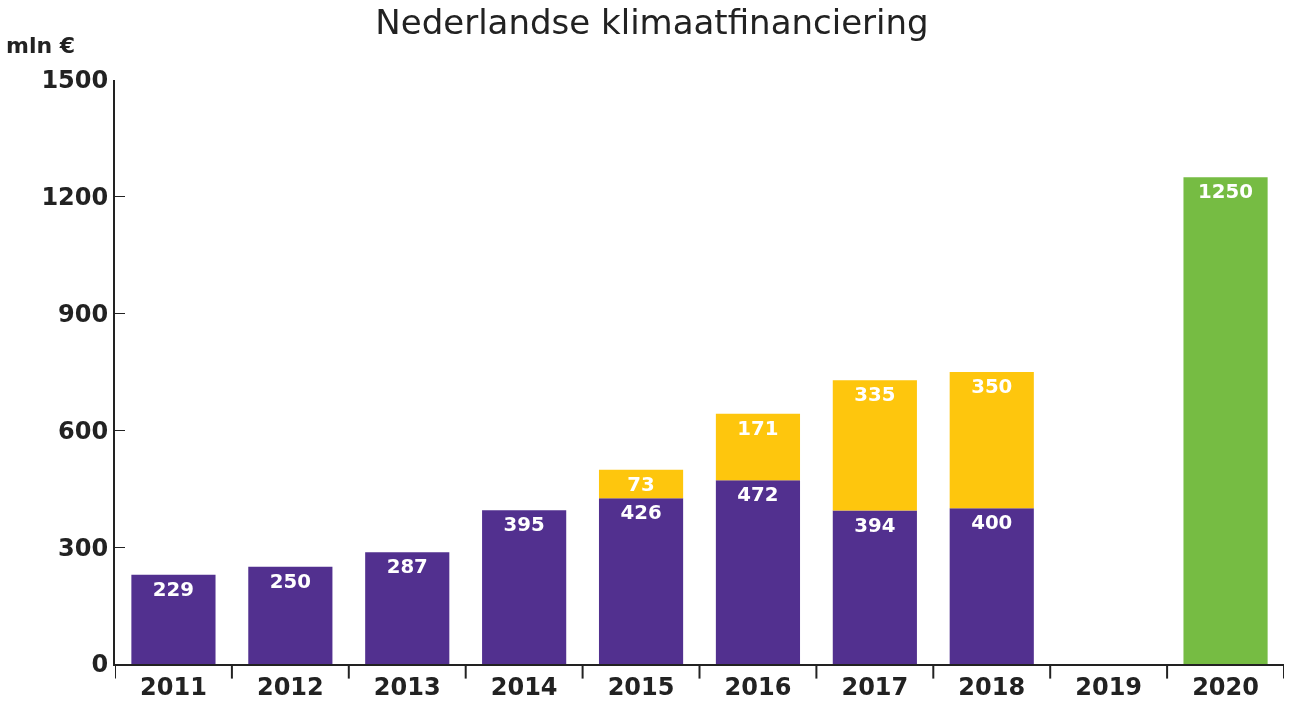 The image size is (1304, 713). Describe the element at coordinates (1225, 192) in the screenshot. I see `data-label: 1250` at that location.